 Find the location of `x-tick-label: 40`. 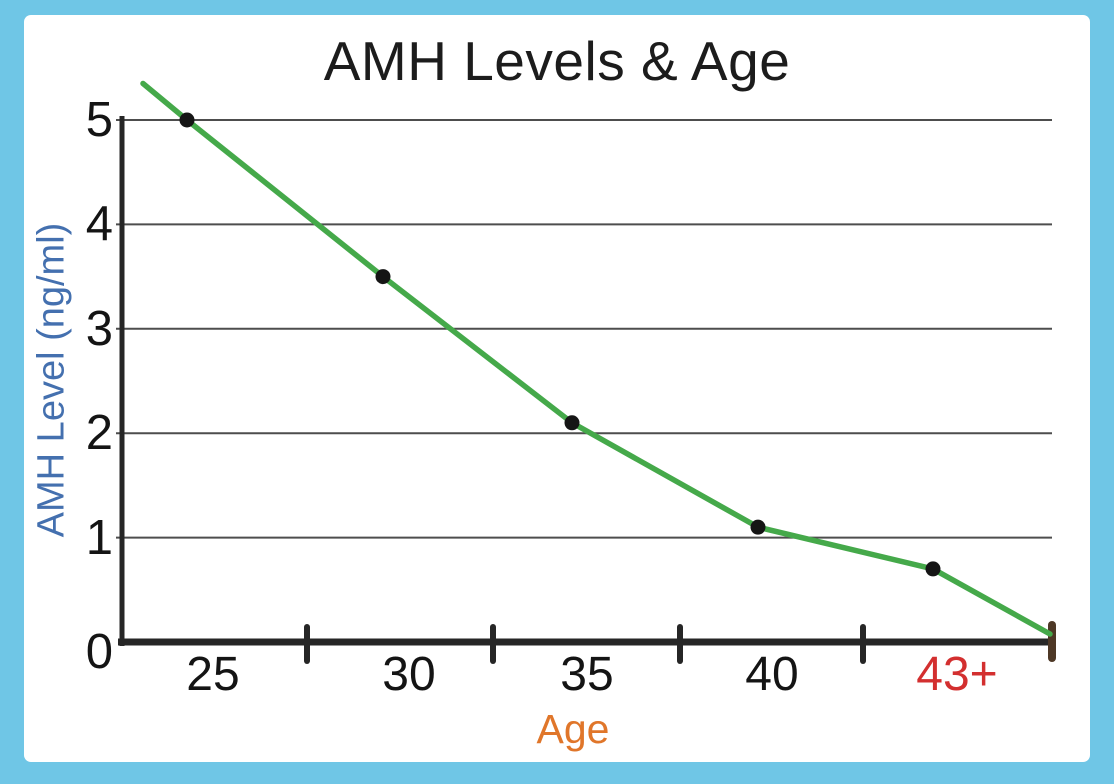

x-tick-label: 40 is located at coordinates (772, 674).